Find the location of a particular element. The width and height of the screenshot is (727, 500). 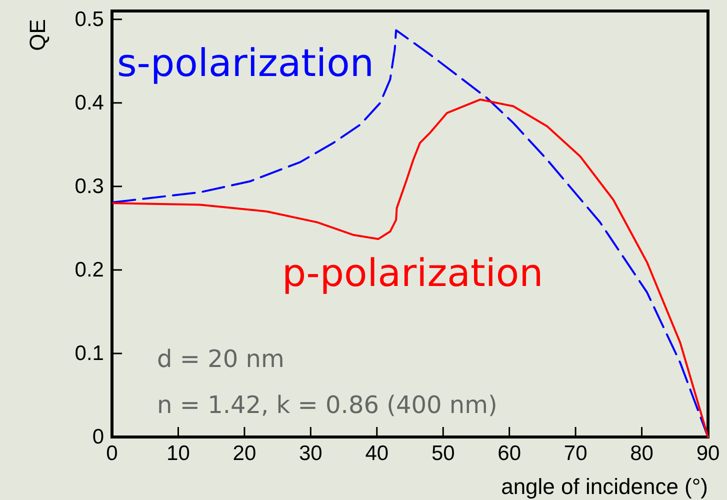

y-tick-label: 0.4 is located at coordinates (89, 103).